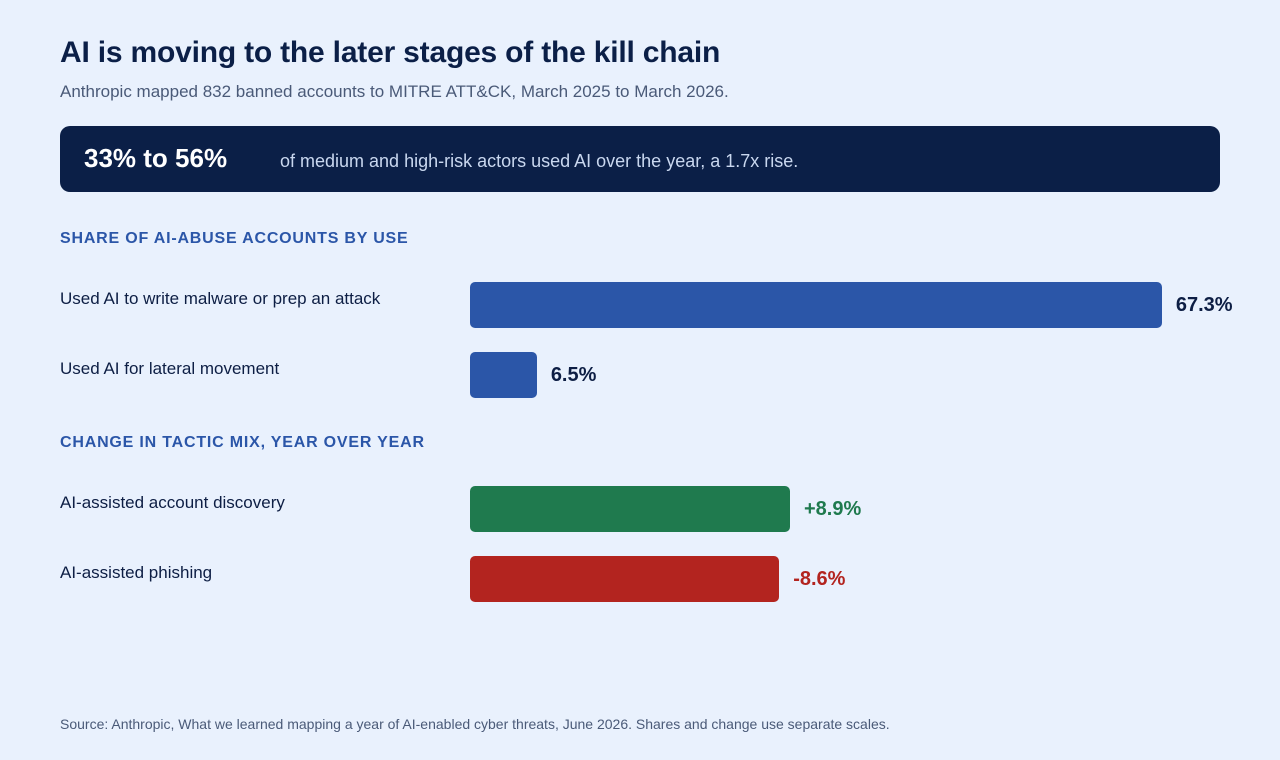 This screenshot has height=760, width=1280. I want to click on bar-value-phishing: -8.6%, so click(819, 579).